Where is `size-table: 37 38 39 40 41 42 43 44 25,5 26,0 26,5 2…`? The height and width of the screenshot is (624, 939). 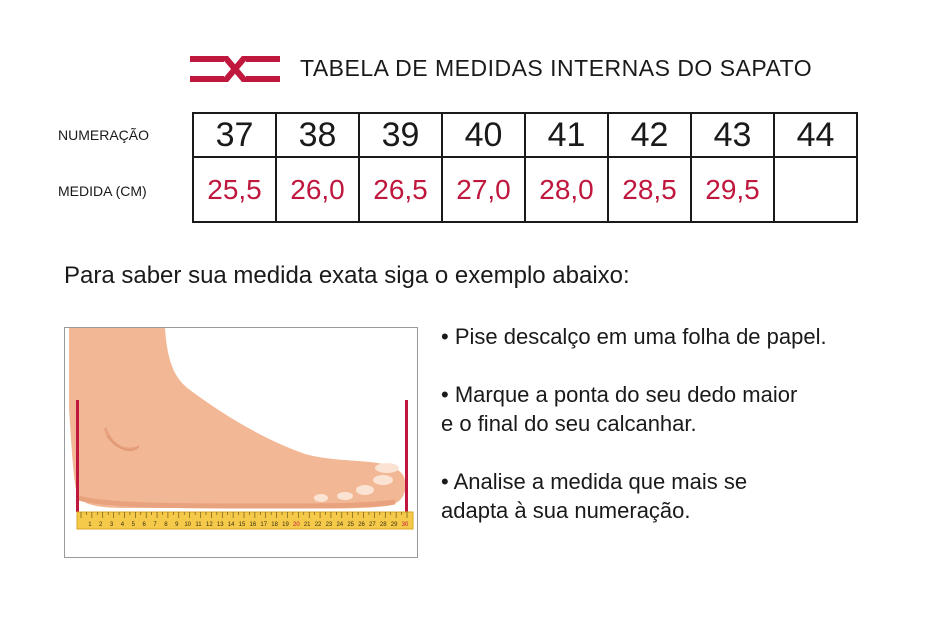 size-table: 37 38 39 40 41 42 43 44 25,5 26,0 26,5 2… is located at coordinates (525, 167).